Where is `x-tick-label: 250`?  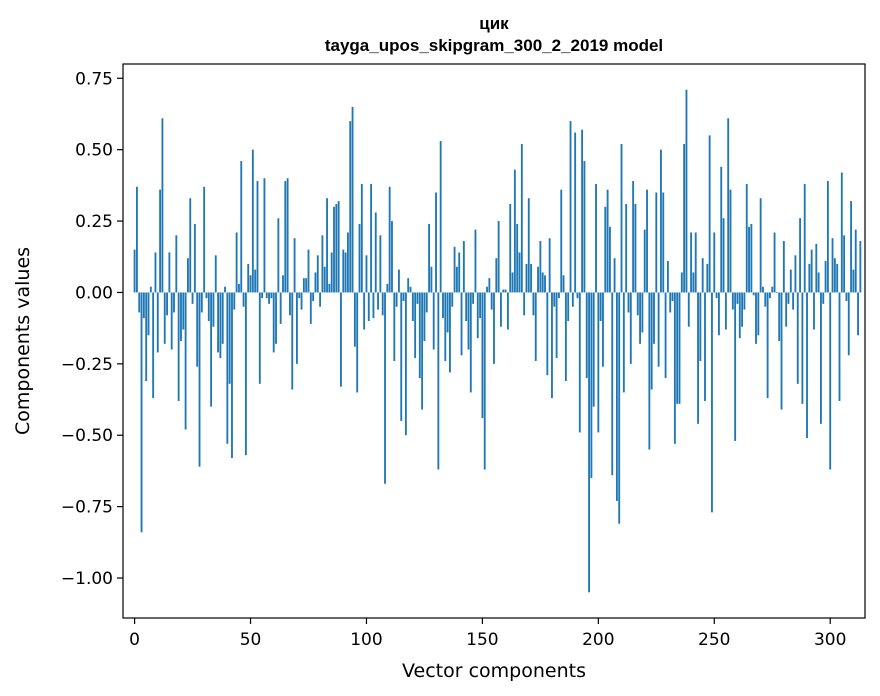
x-tick-label: 250 is located at coordinates (714, 640).